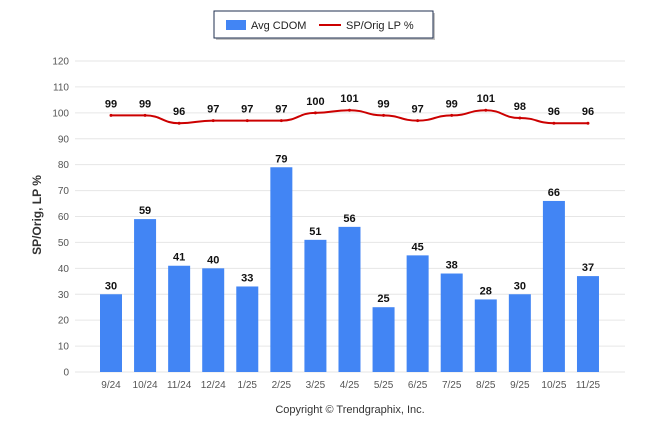 The image size is (646, 434). What do you see at coordinates (247, 278) in the screenshot?
I see `bar-data-label: 33` at bounding box center [247, 278].